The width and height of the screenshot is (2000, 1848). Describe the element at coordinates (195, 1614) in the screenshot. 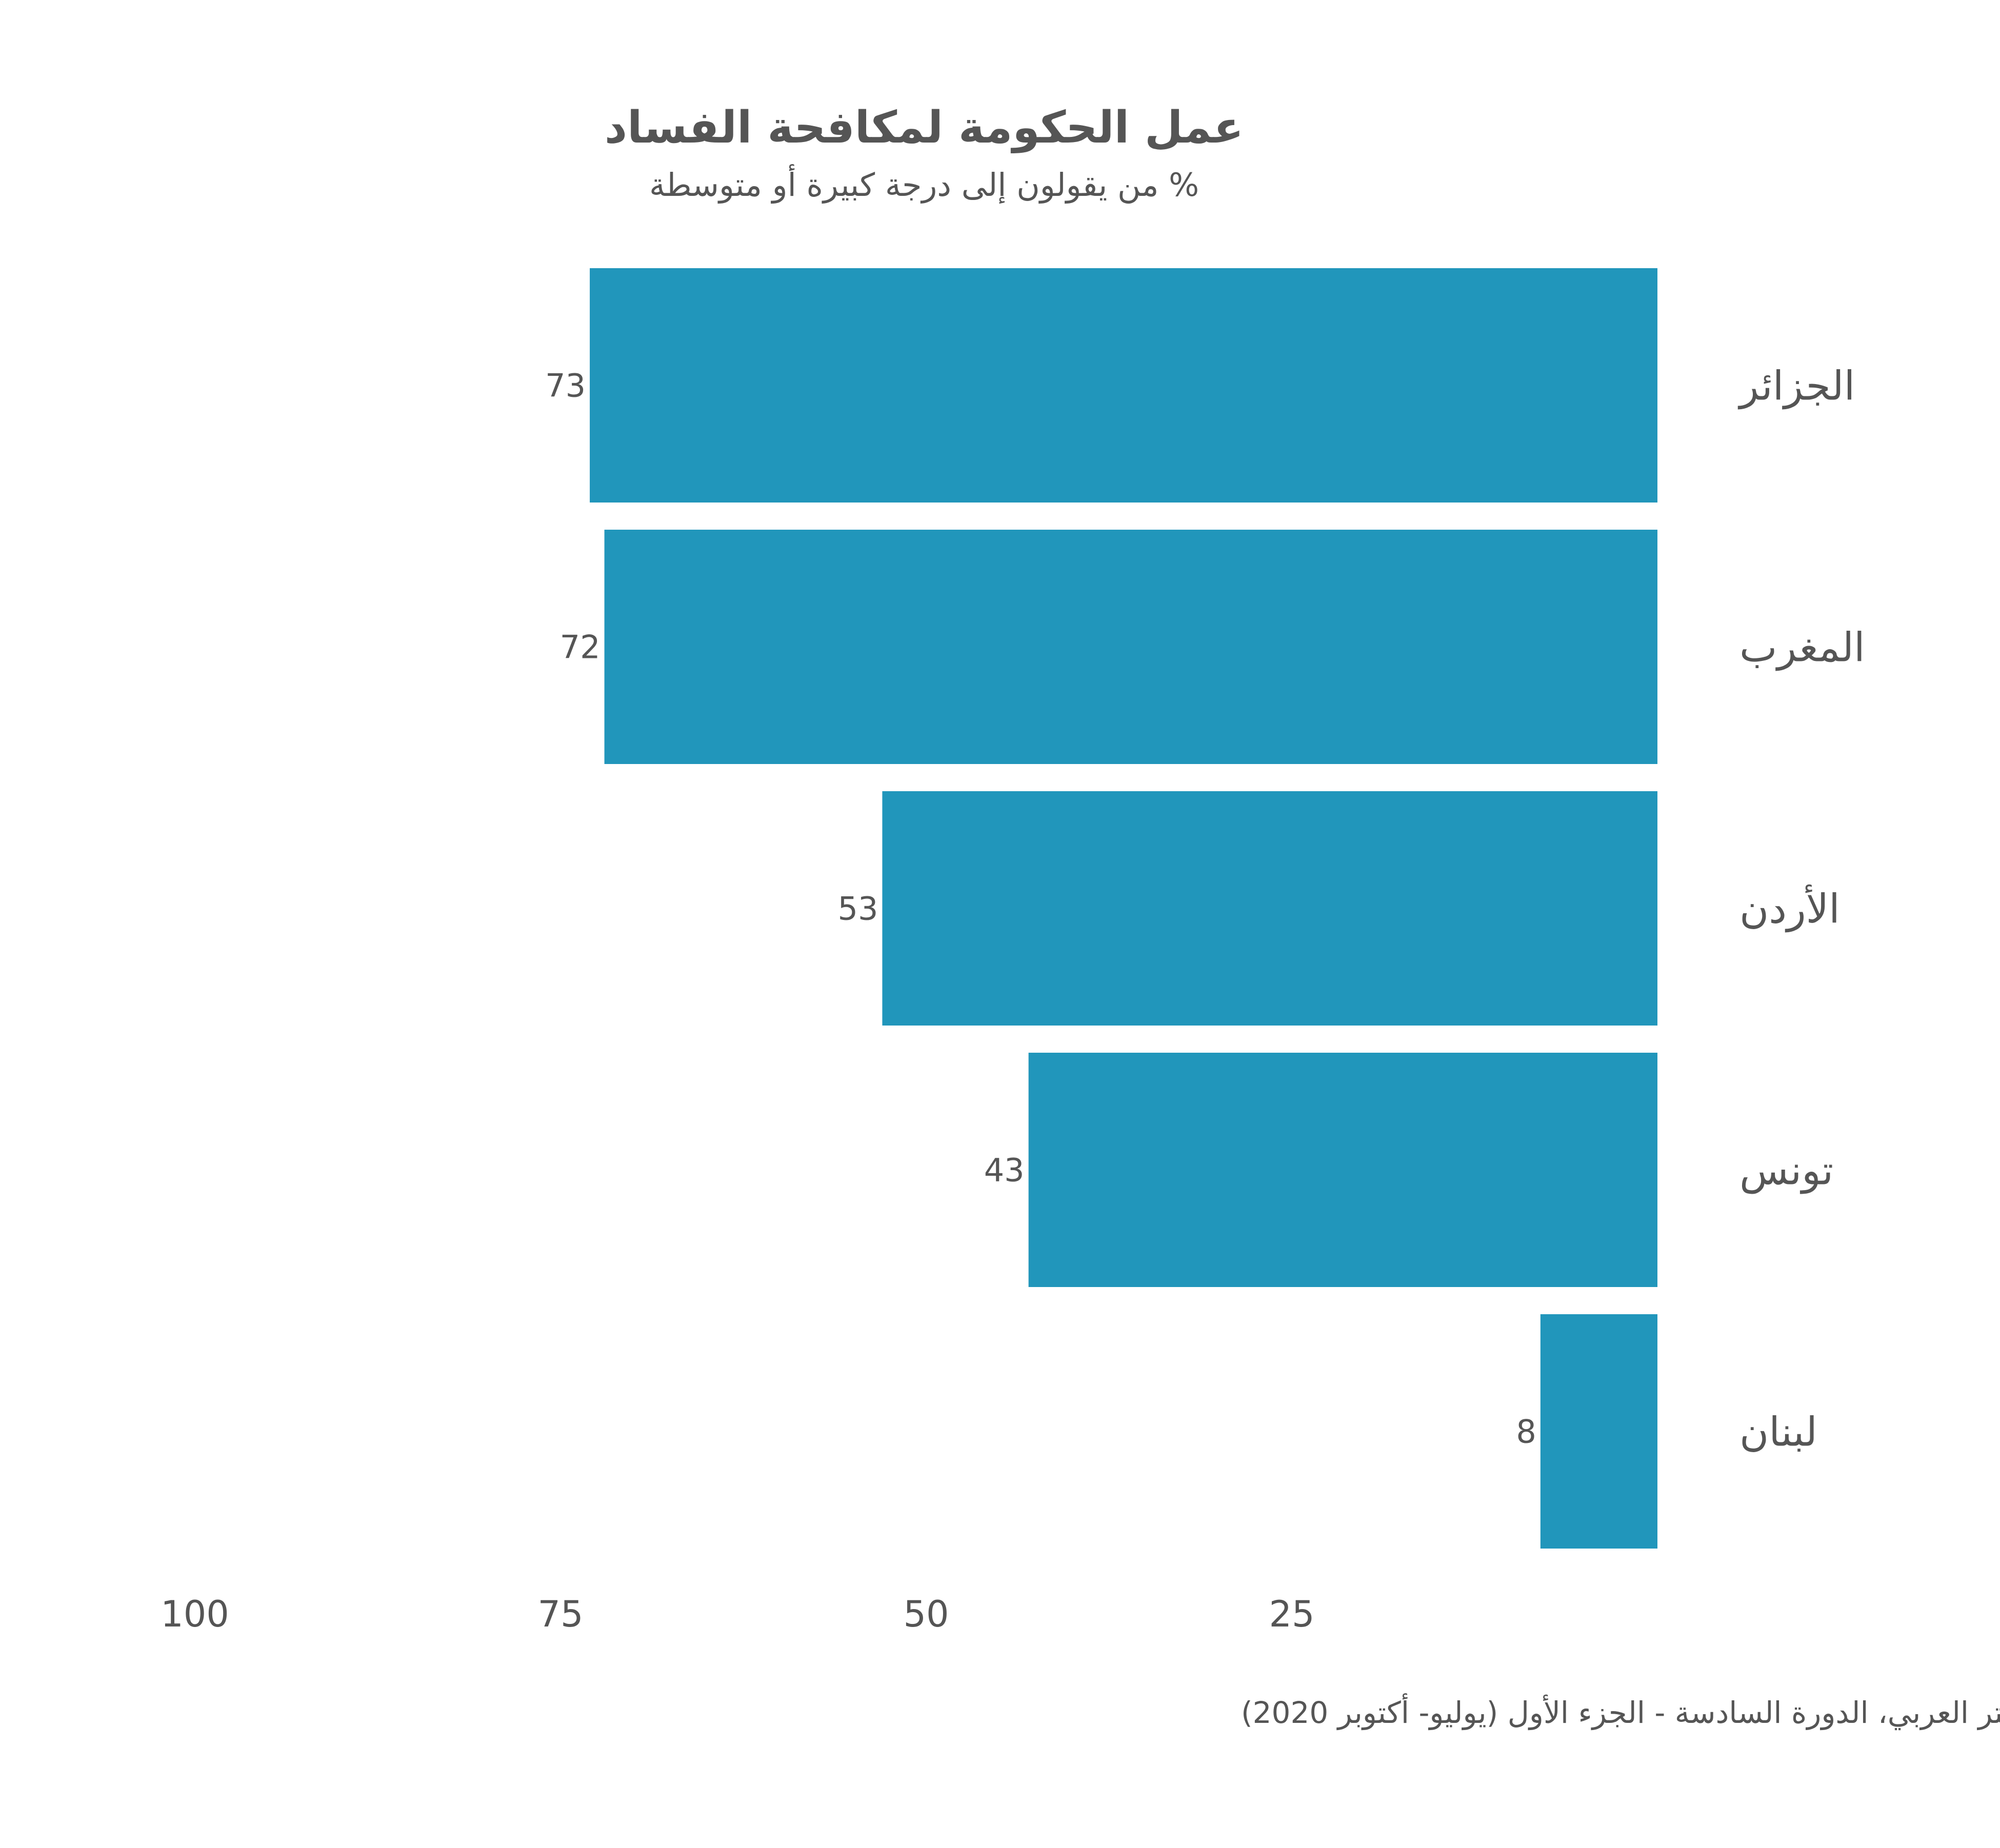

I see `x-tick-label: 100` at that location.